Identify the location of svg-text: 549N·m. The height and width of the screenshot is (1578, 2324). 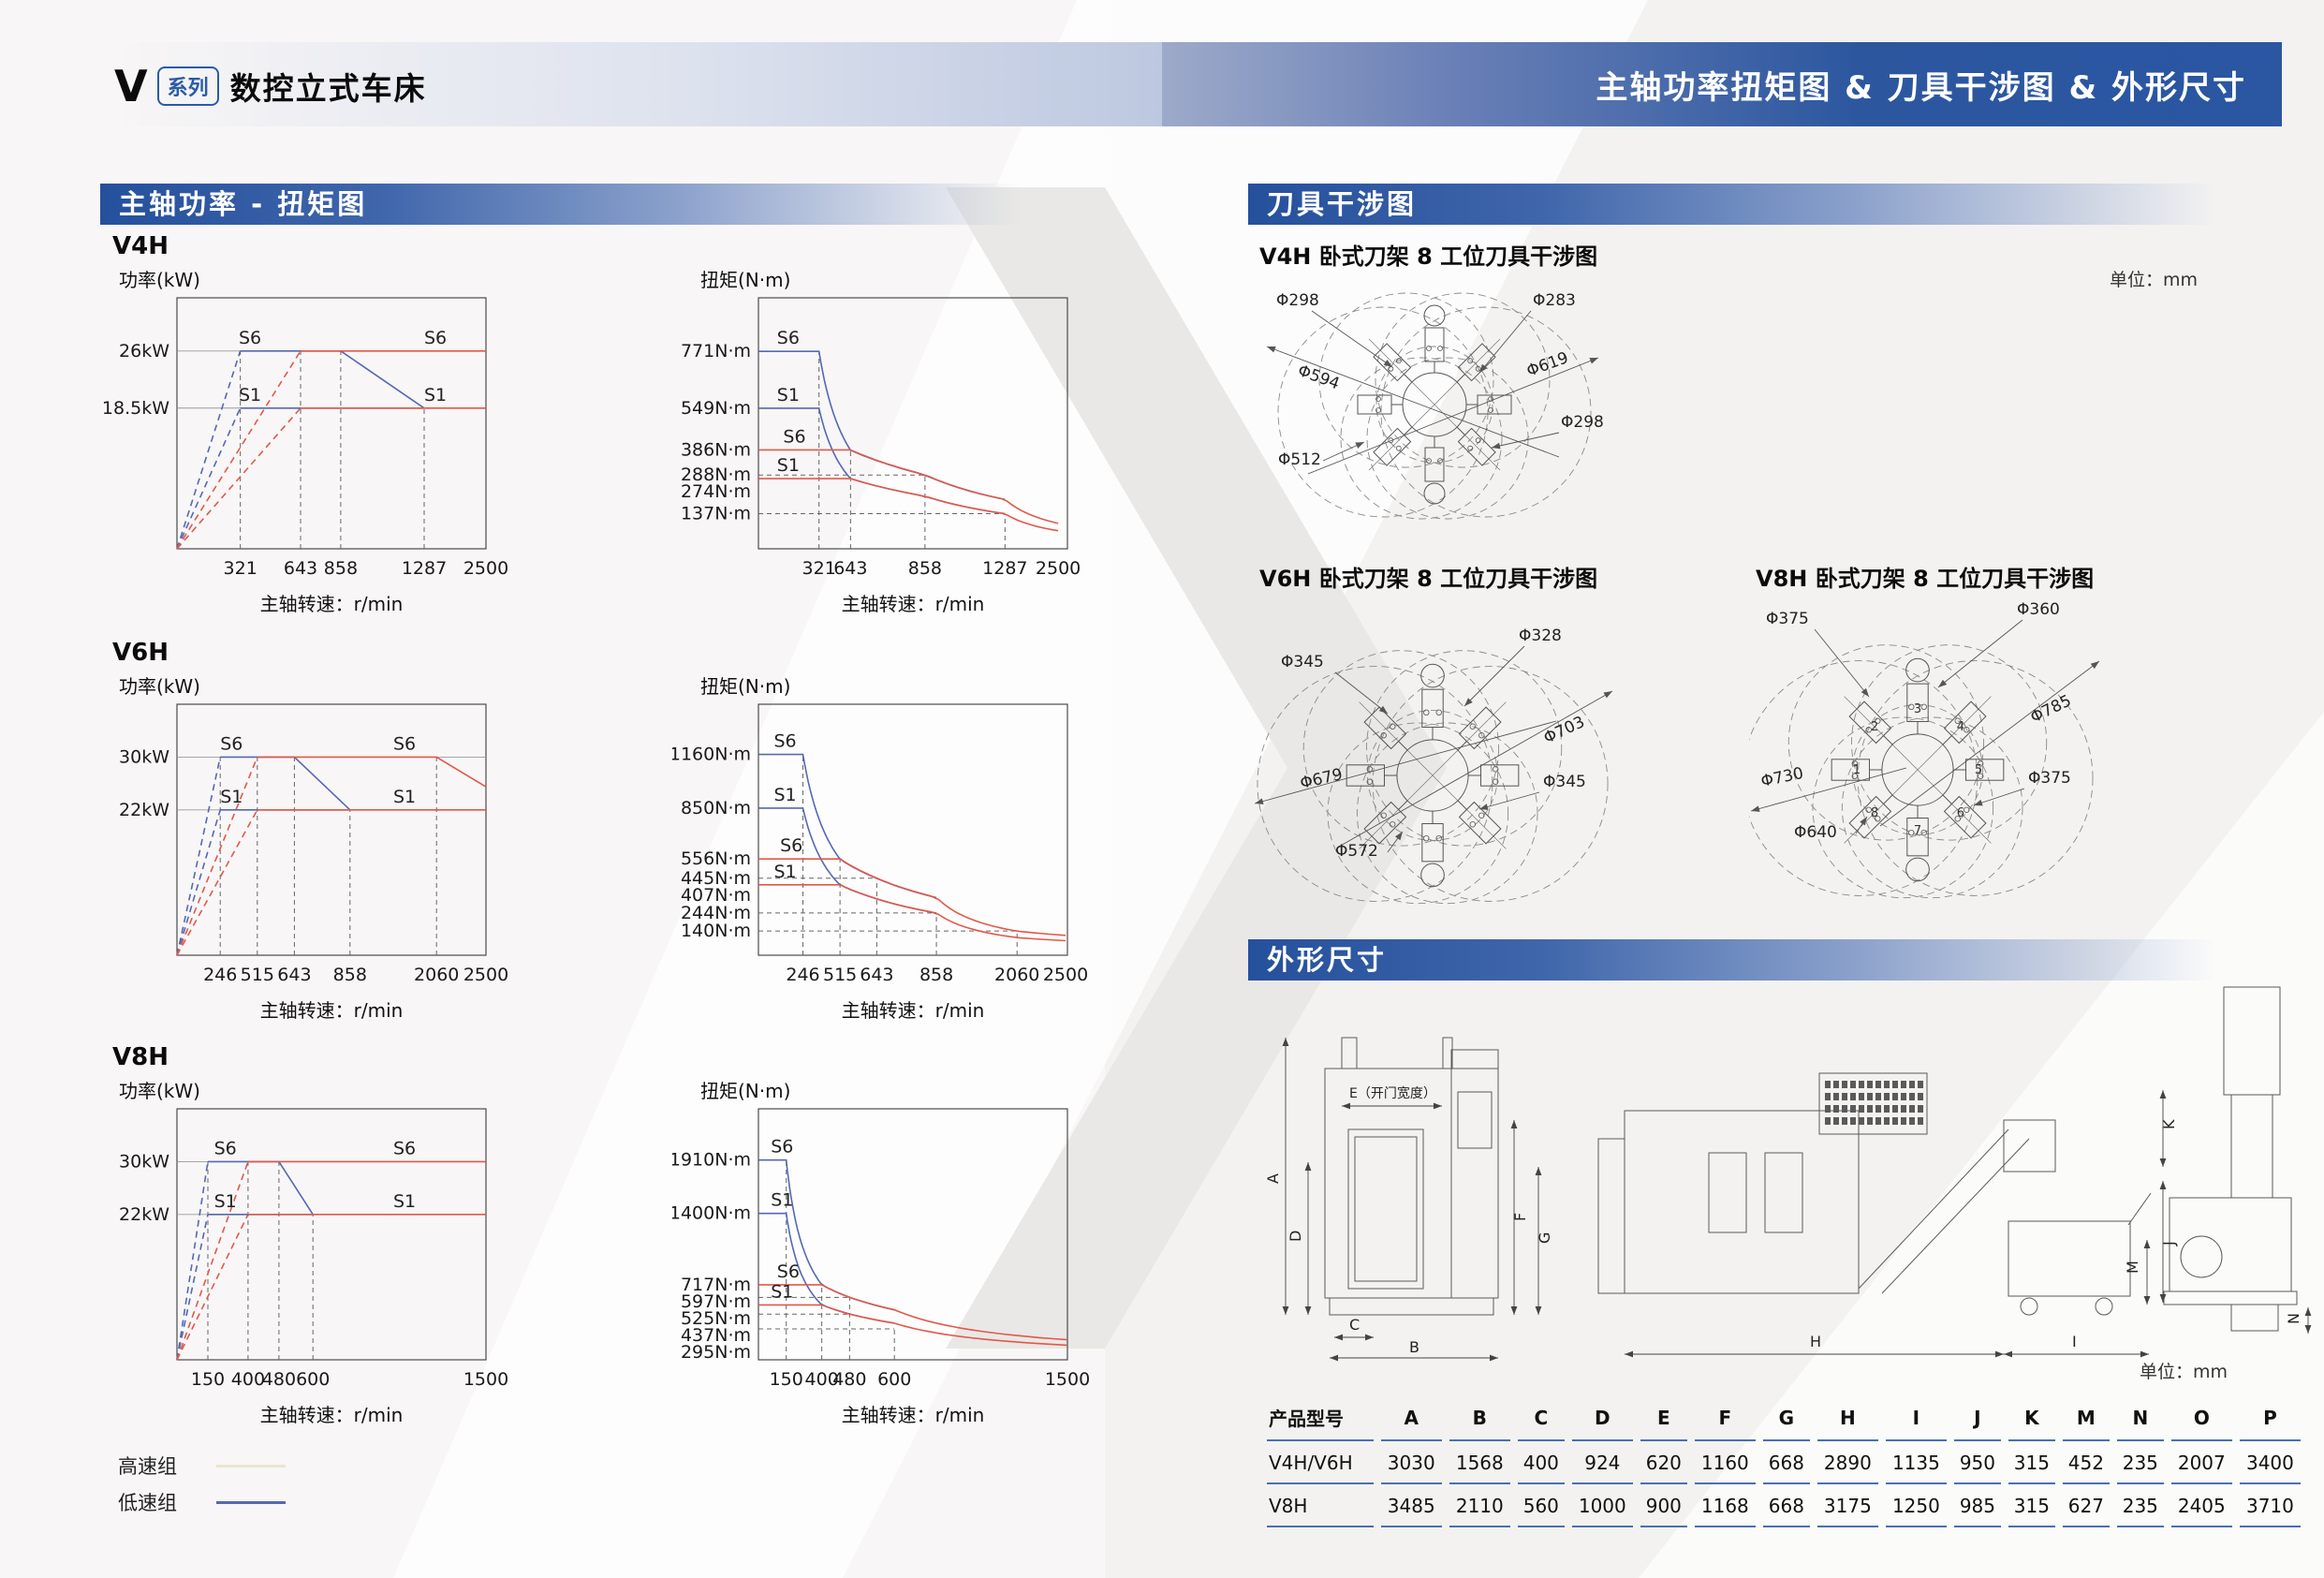
(716, 408).